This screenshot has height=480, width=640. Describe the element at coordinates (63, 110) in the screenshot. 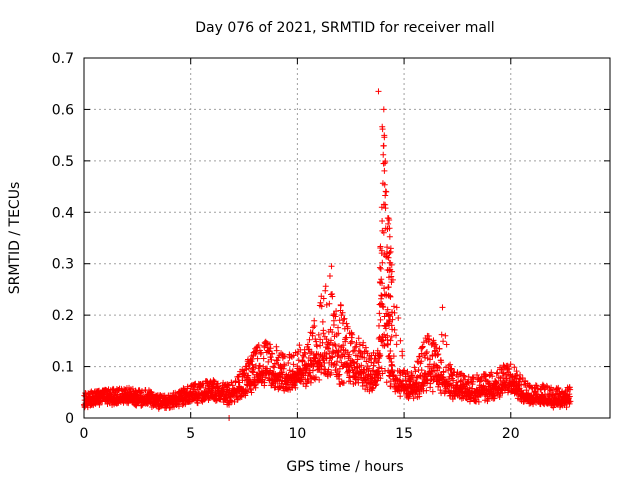

I see `y-tick-label: 0.6` at that location.